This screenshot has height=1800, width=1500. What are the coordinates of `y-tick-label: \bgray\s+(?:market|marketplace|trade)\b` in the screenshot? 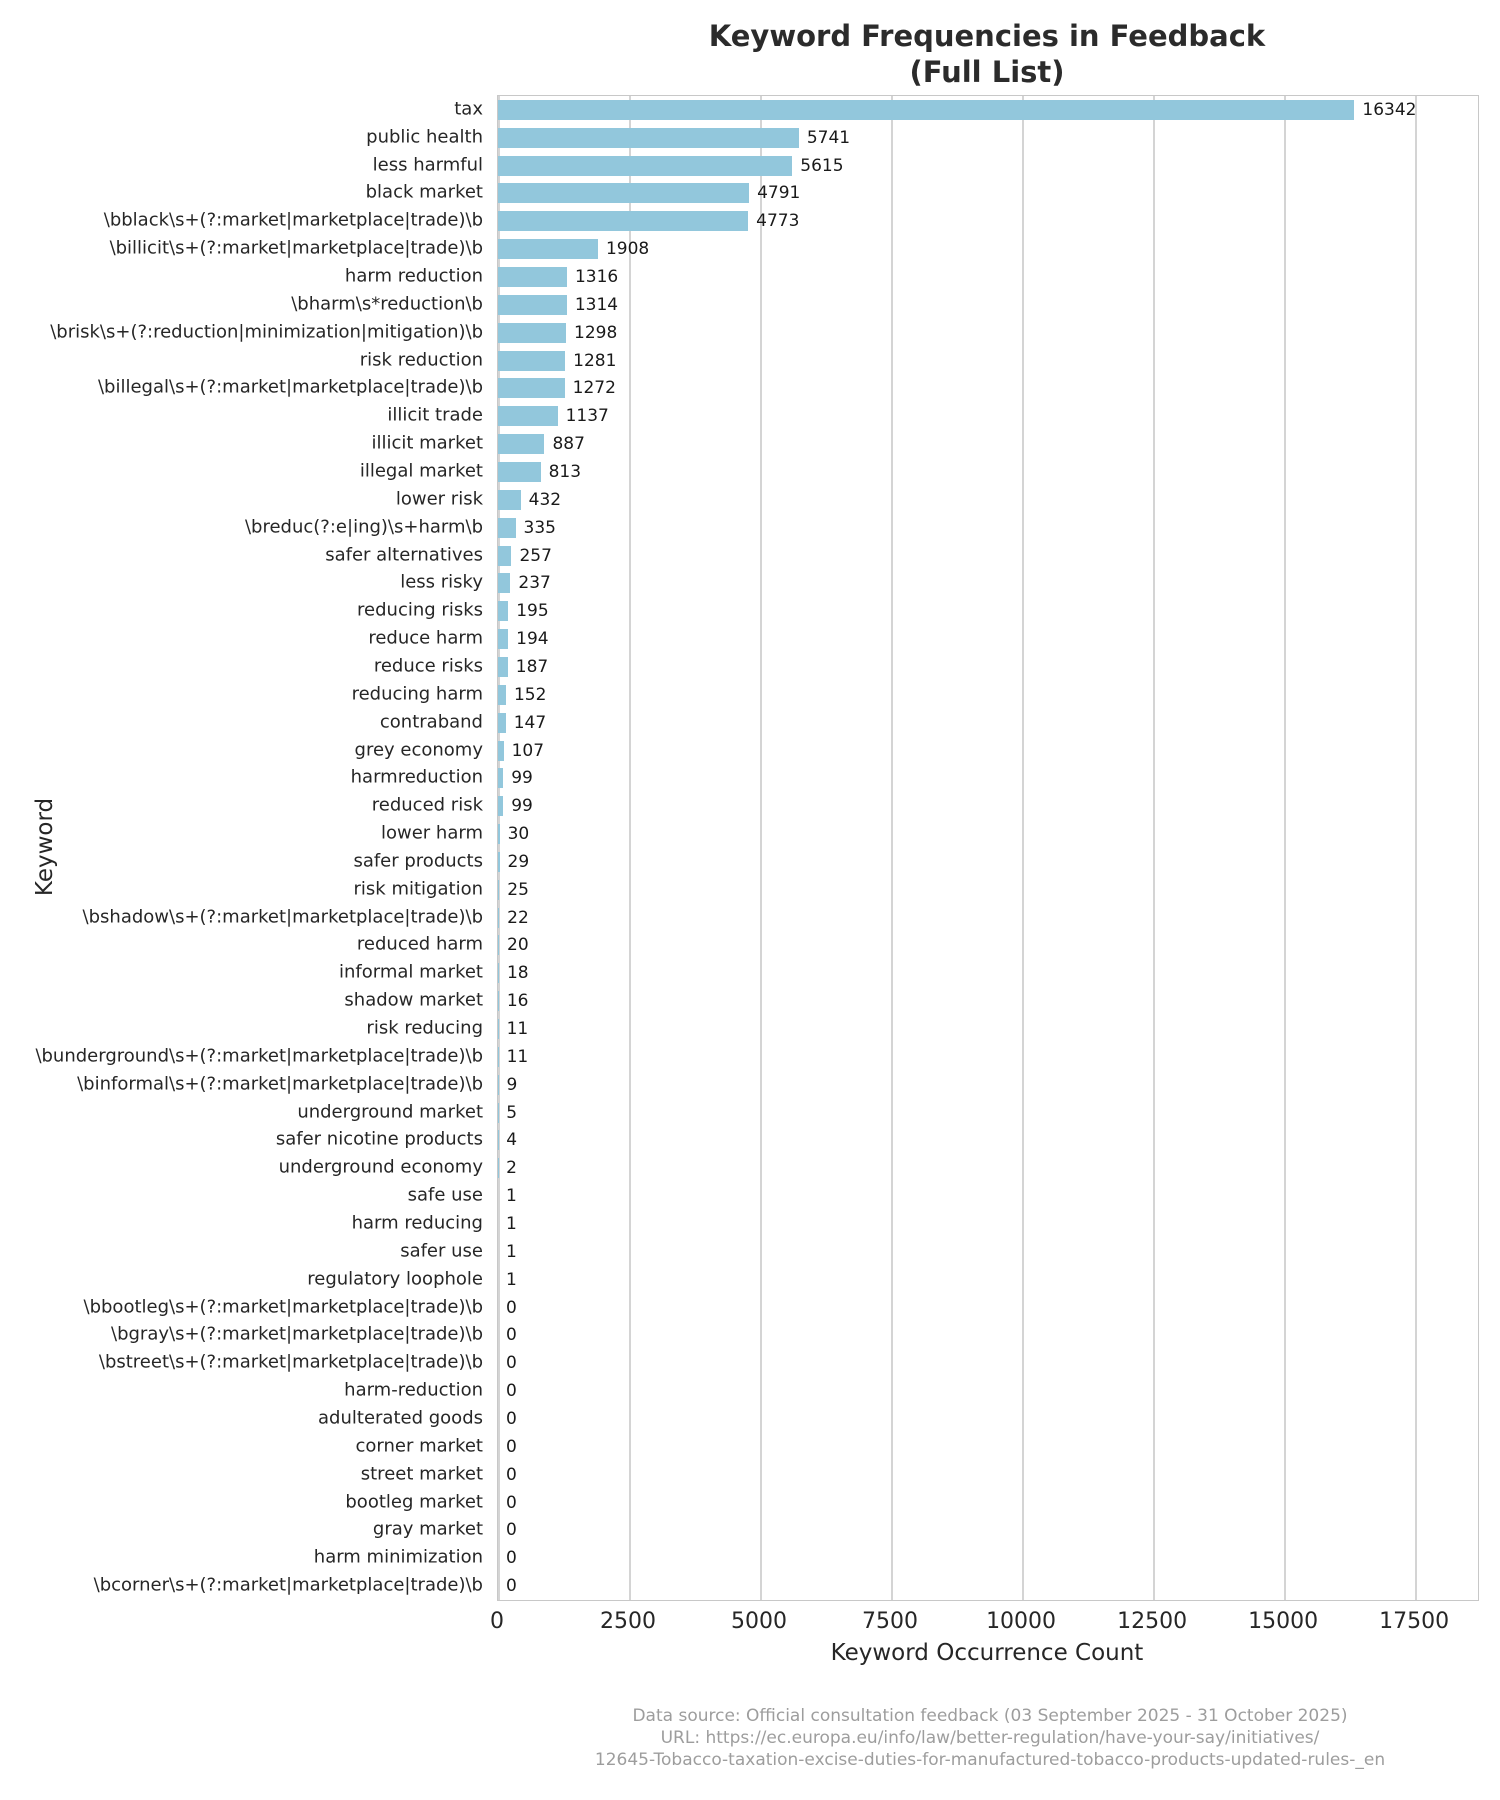 It's located at (297, 1334).